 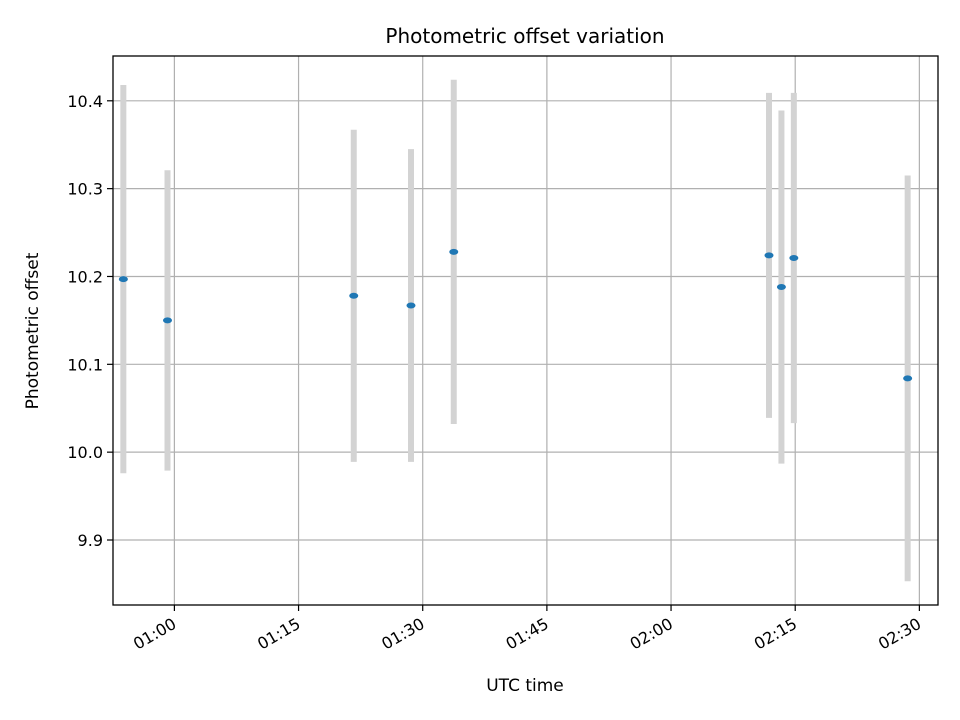 What do you see at coordinates (899, 634) in the screenshot?
I see `x-tick-label: 02:30` at bounding box center [899, 634].